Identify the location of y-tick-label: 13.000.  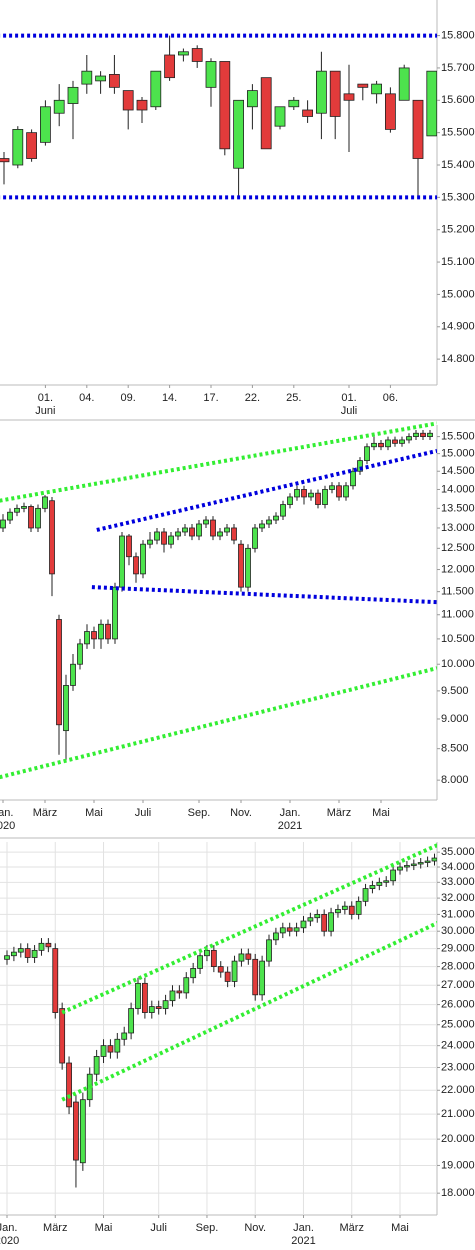
(458, 528).